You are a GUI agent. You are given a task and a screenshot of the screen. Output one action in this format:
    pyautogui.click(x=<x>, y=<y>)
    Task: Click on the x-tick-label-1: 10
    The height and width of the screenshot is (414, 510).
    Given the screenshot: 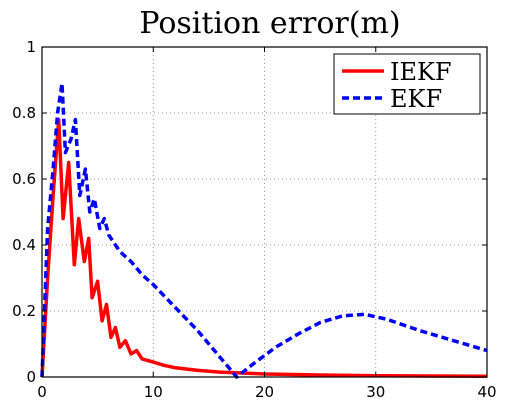 What is the action you would take?
    pyautogui.click(x=153, y=392)
    